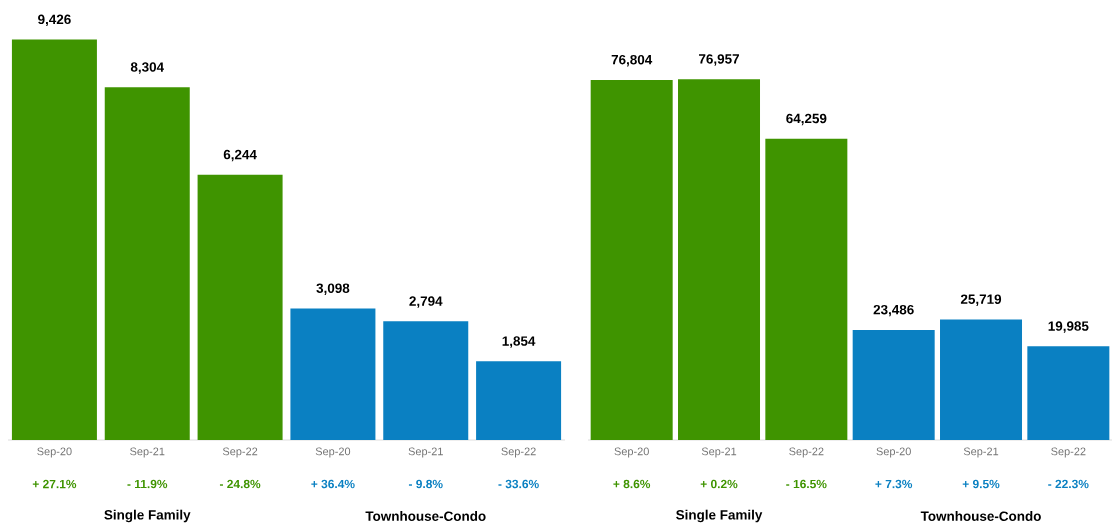  Describe the element at coordinates (425, 484) in the screenshot. I see `text: - 9.8%` at that location.